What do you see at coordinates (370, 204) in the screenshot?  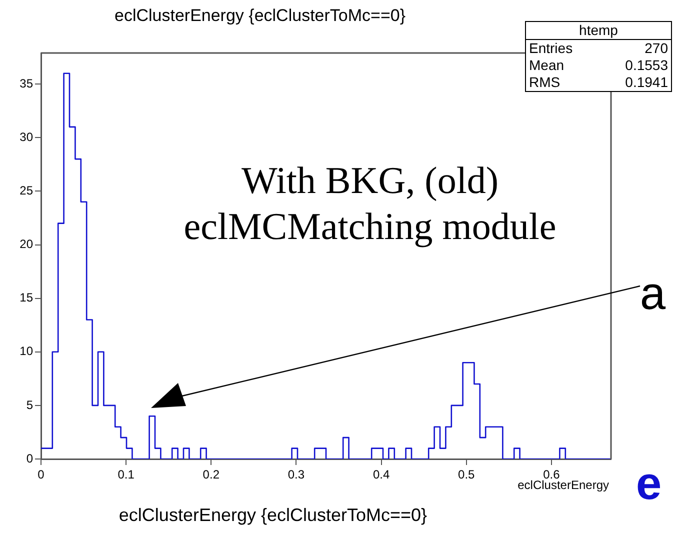 I see `annotation: With BKG, (old) eclMCMatching module` at bounding box center [370, 204].